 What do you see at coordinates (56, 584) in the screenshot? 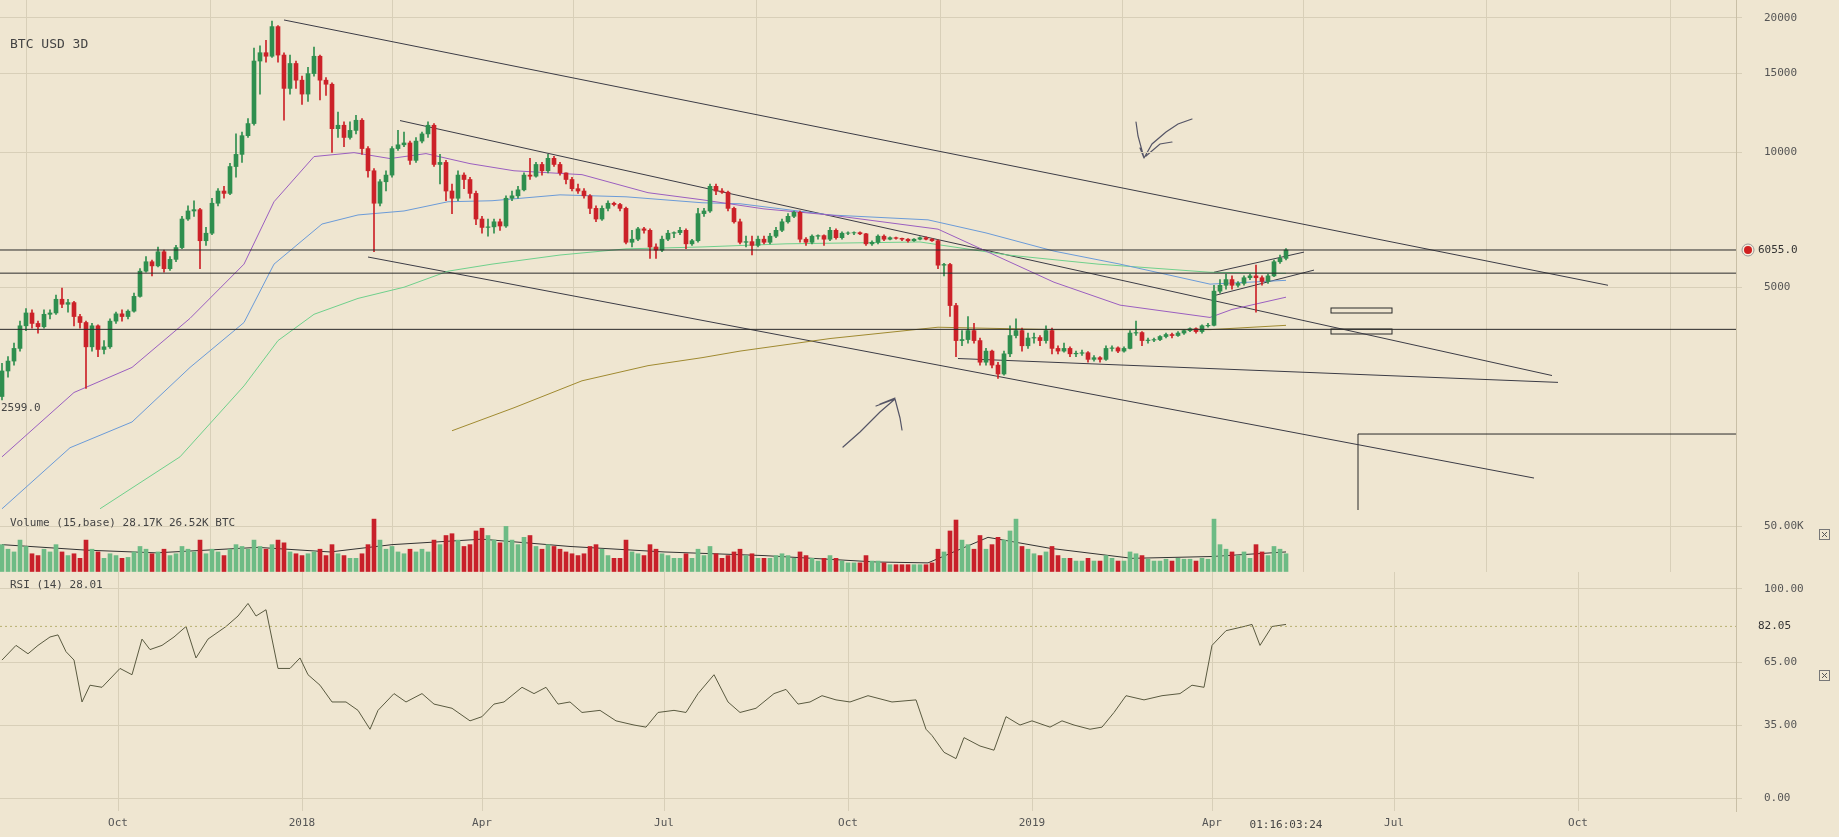
I see `text: RSI (14) 28.01` at bounding box center [56, 584].